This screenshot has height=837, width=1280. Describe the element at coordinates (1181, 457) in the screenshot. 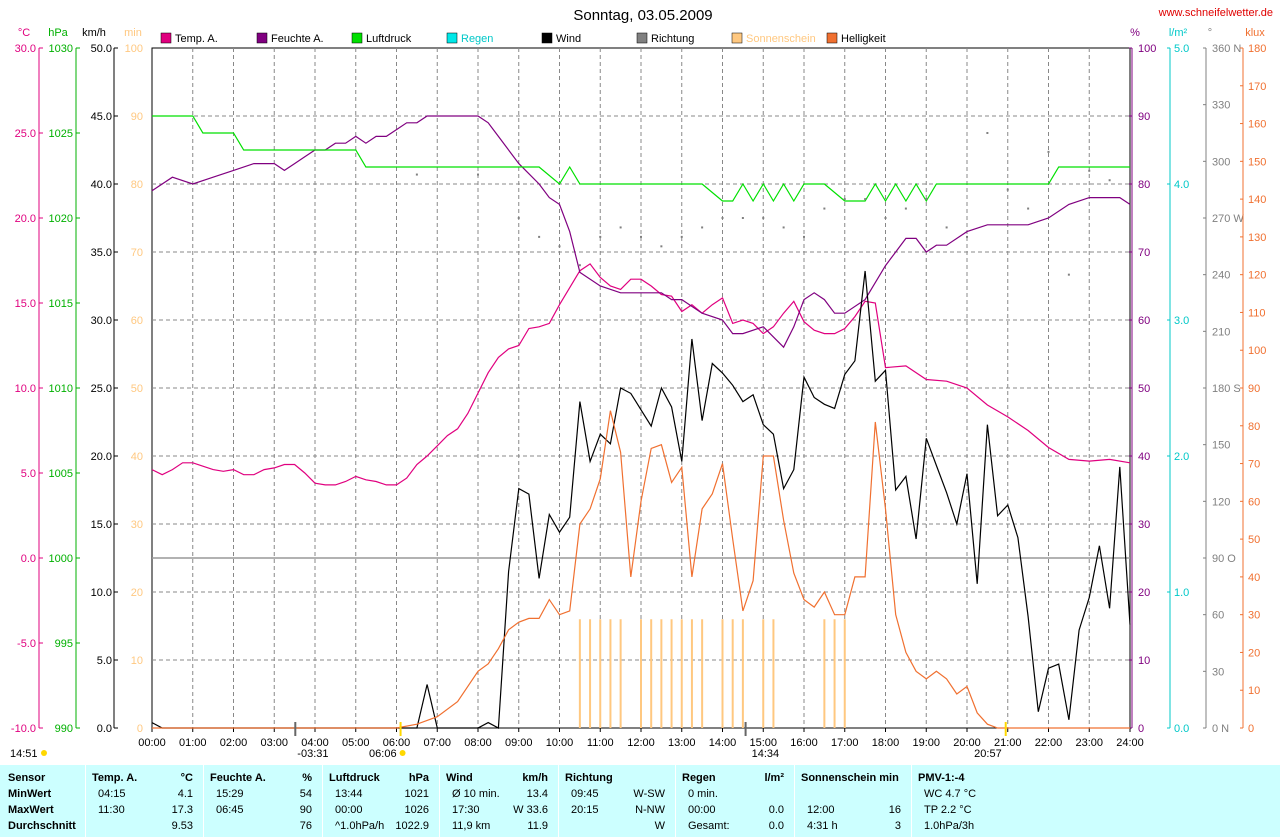

I see `rain-tick-label: 2.0` at that location.